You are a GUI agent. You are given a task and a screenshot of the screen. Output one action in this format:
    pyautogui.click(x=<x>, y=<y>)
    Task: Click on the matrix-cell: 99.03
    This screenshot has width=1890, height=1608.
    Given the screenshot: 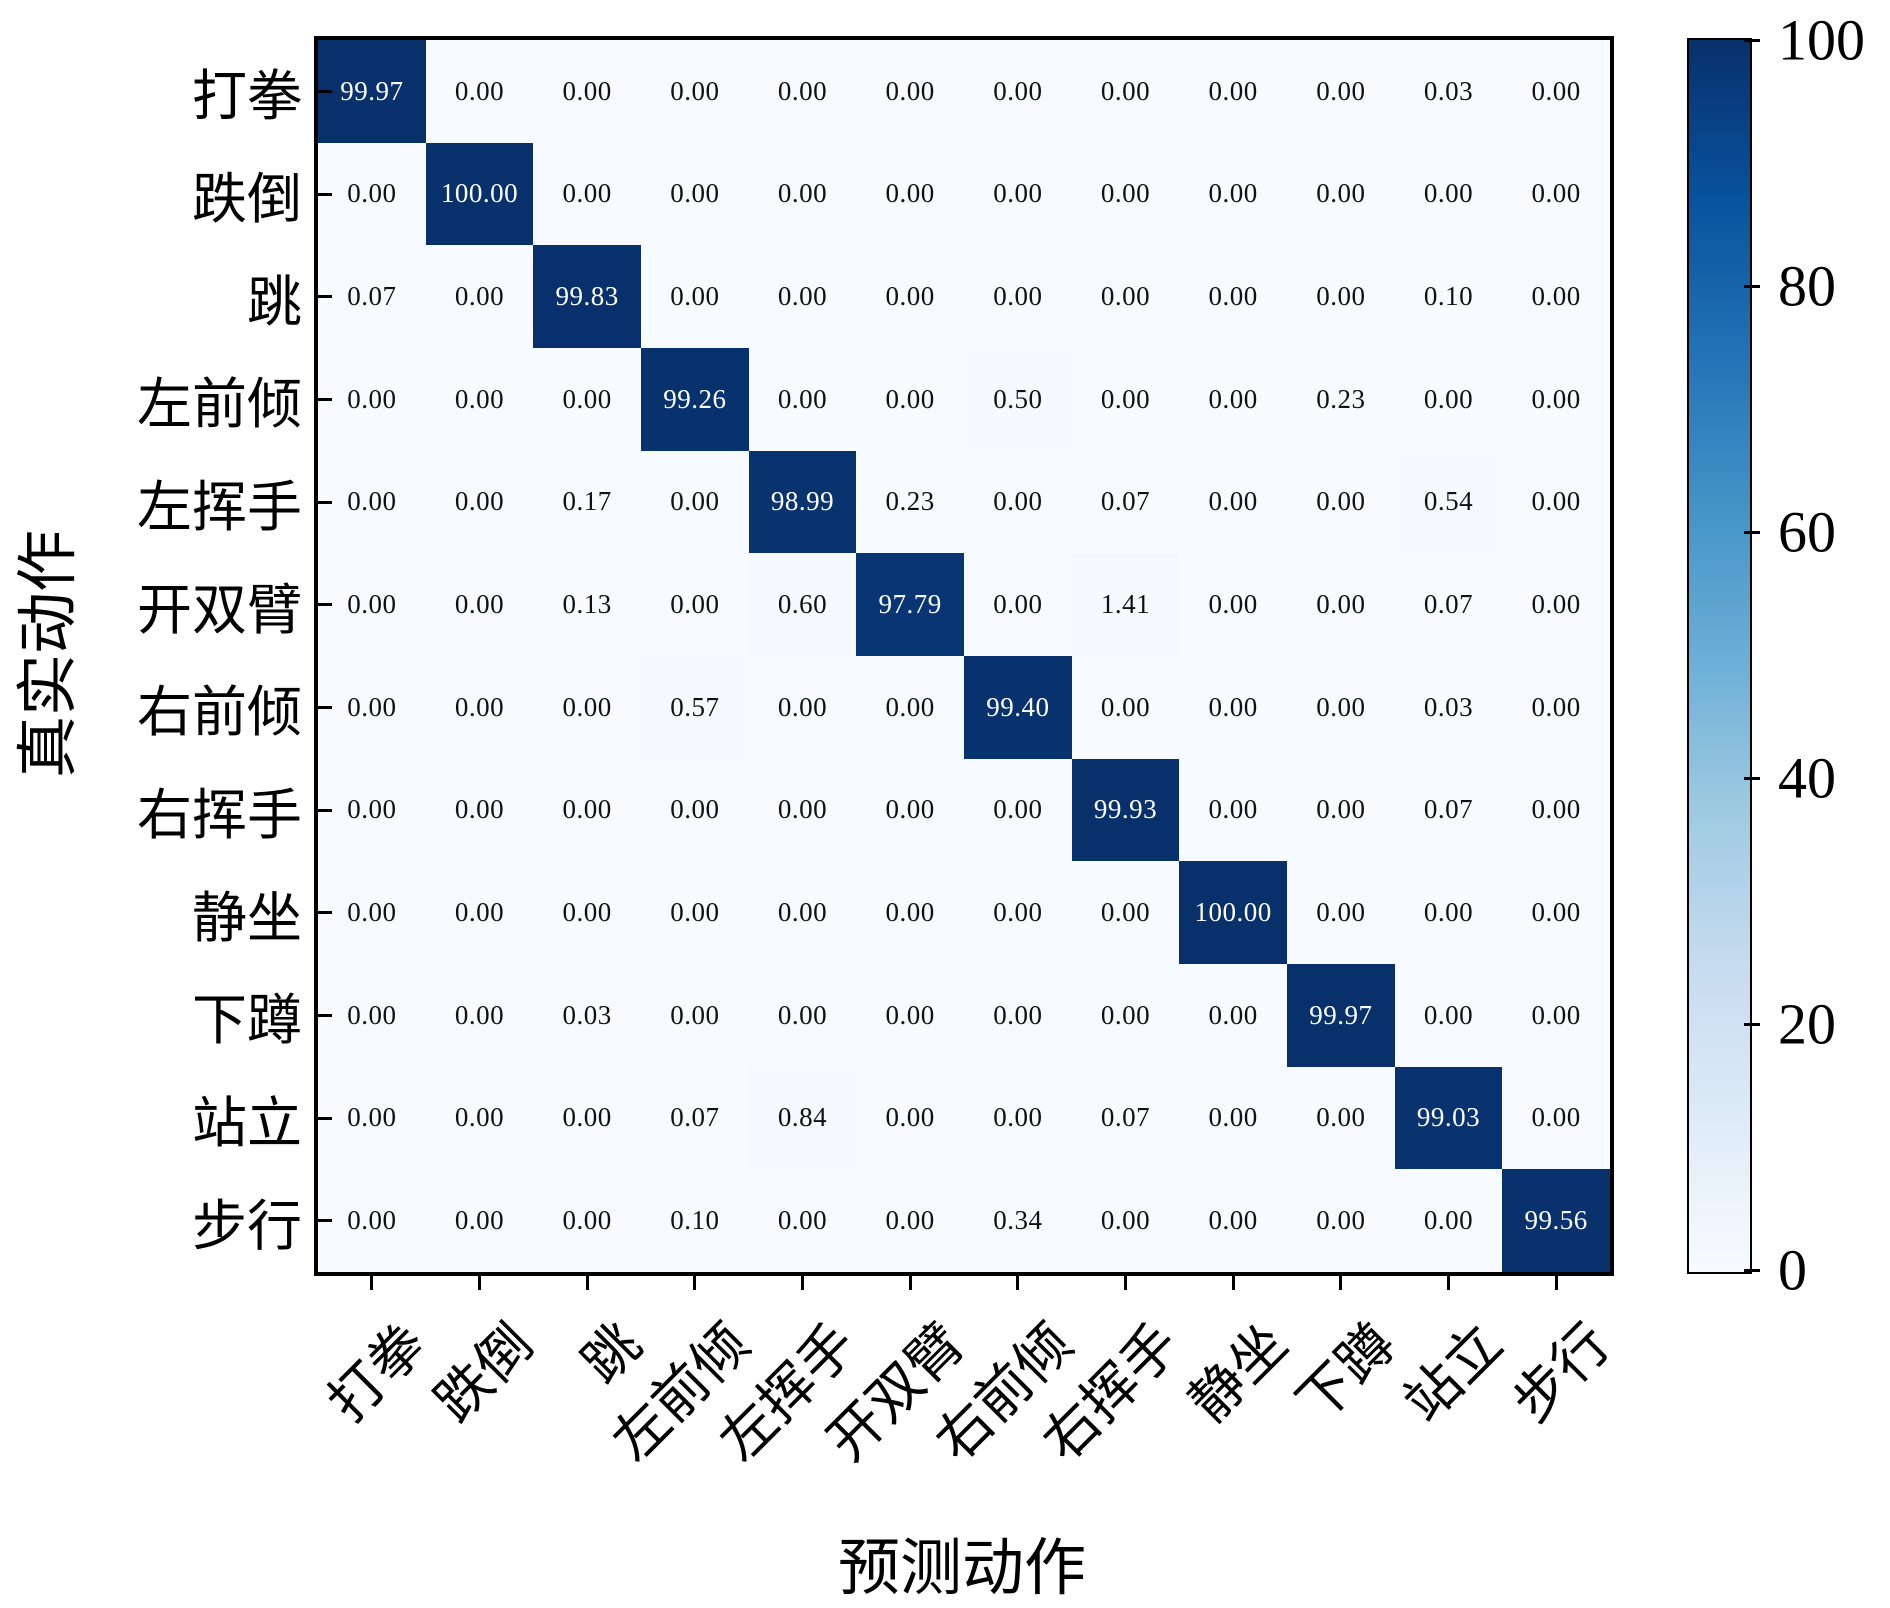 What is the action you would take?
    pyautogui.click(x=1448, y=1118)
    